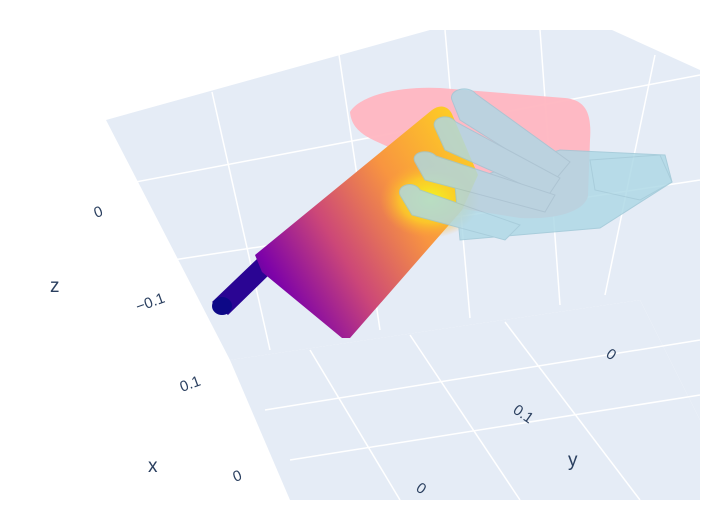 This screenshot has width=728, height=516. Describe the element at coordinates (238, 476) in the screenshot. I see `x-tick-1: 0` at that location.